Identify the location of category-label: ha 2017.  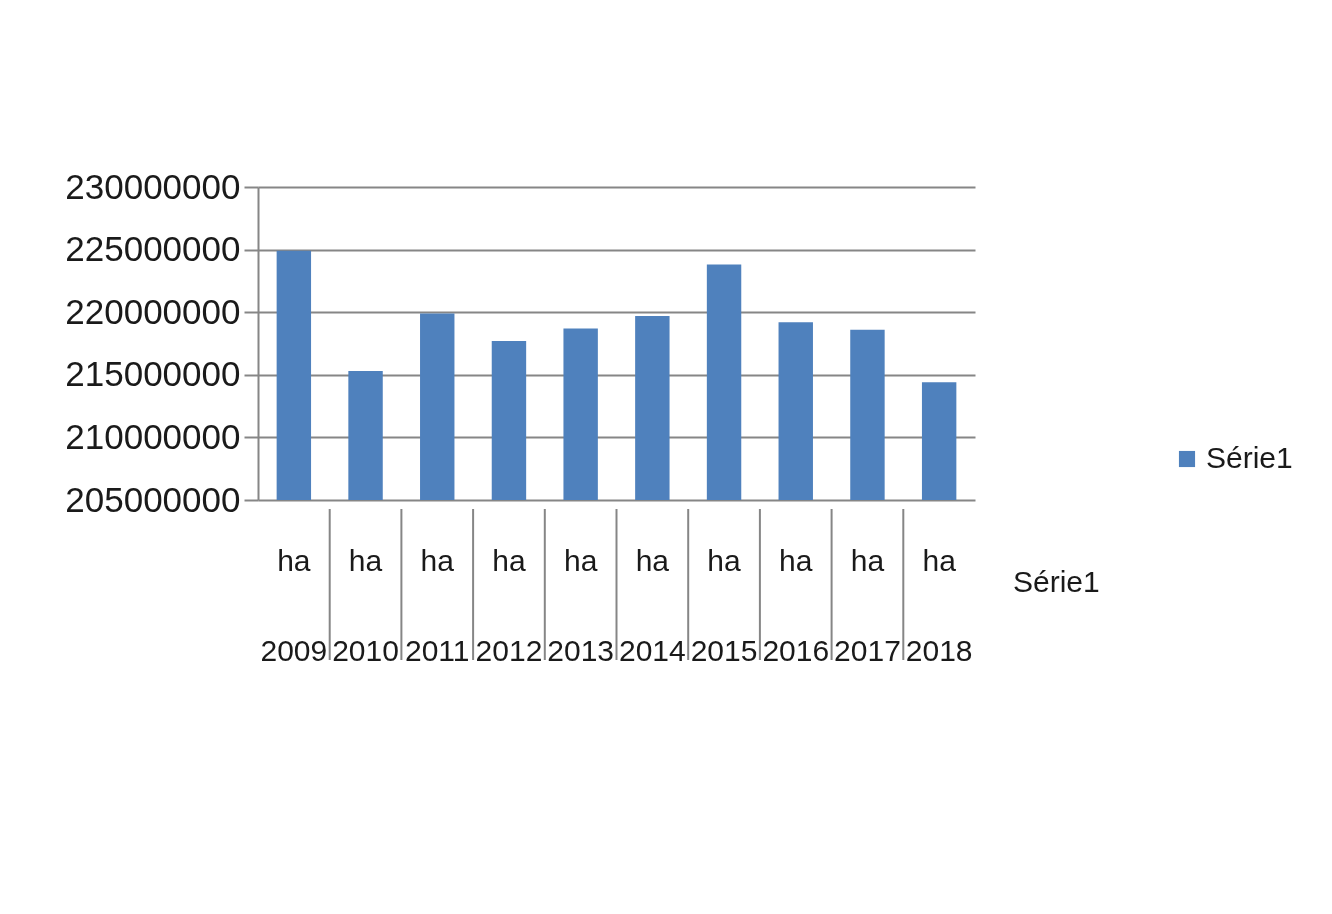
(867, 605).